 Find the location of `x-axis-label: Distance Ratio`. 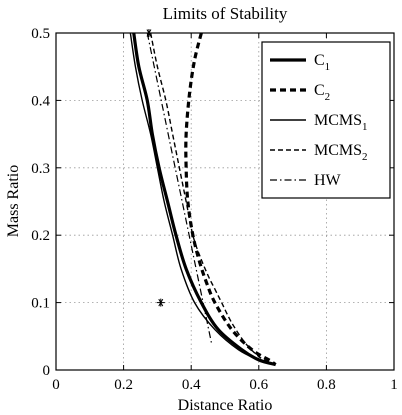

x-axis-label: Distance Ratio is located at coordinates (225, 405).